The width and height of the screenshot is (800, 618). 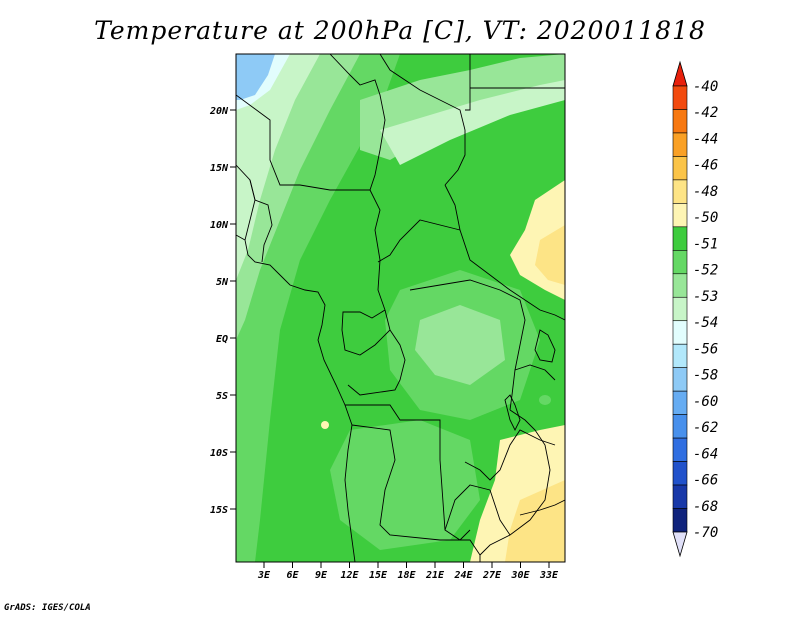 I want to click on lon-tick-label: 6E, so click(x=292, y=575).